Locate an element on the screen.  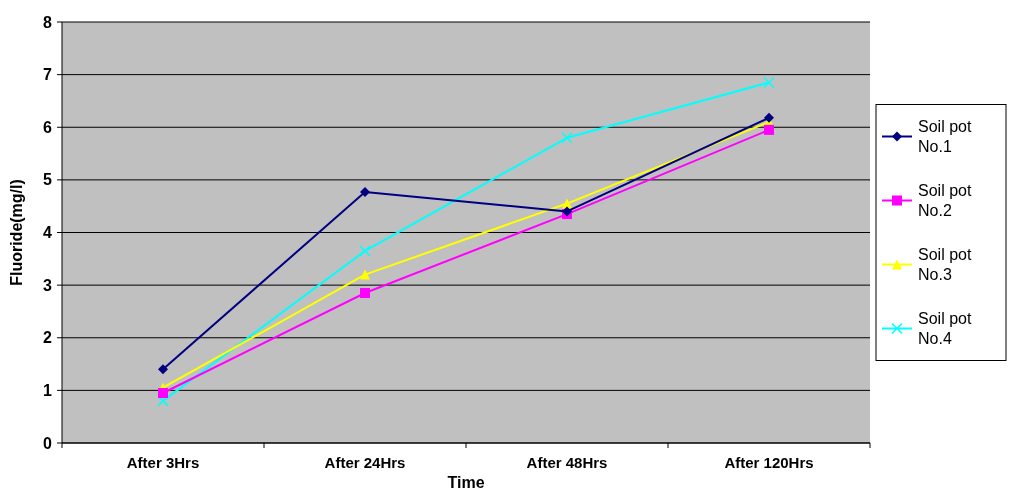
y-tick-label: 2 is located at coordinates (48, 338).